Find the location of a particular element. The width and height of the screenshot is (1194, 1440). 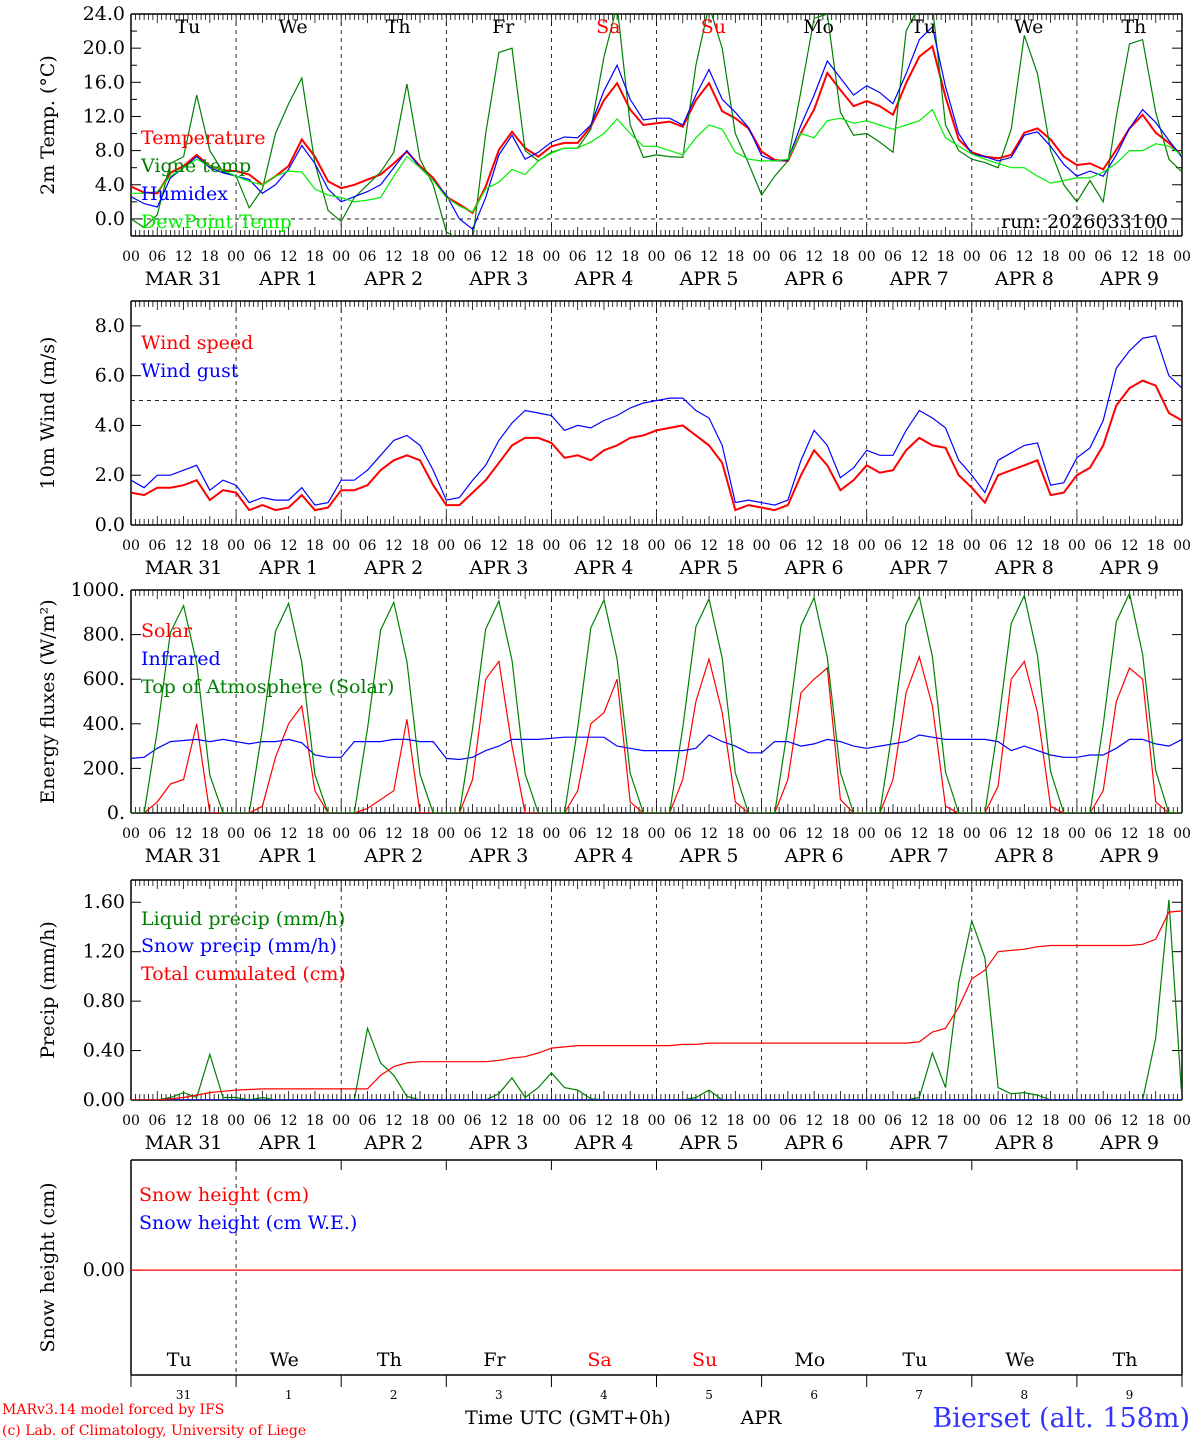

y-tick-label: 600. is located at coordinates (104, 679).